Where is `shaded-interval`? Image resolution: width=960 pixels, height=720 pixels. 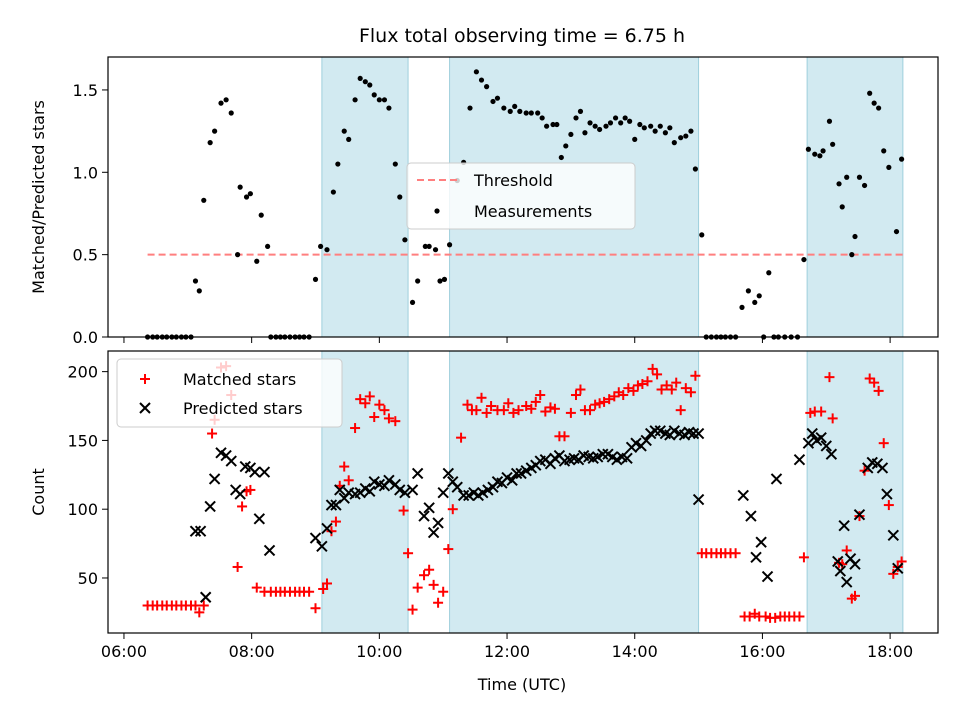 shaded-interval is located at coordinates (855, 197).